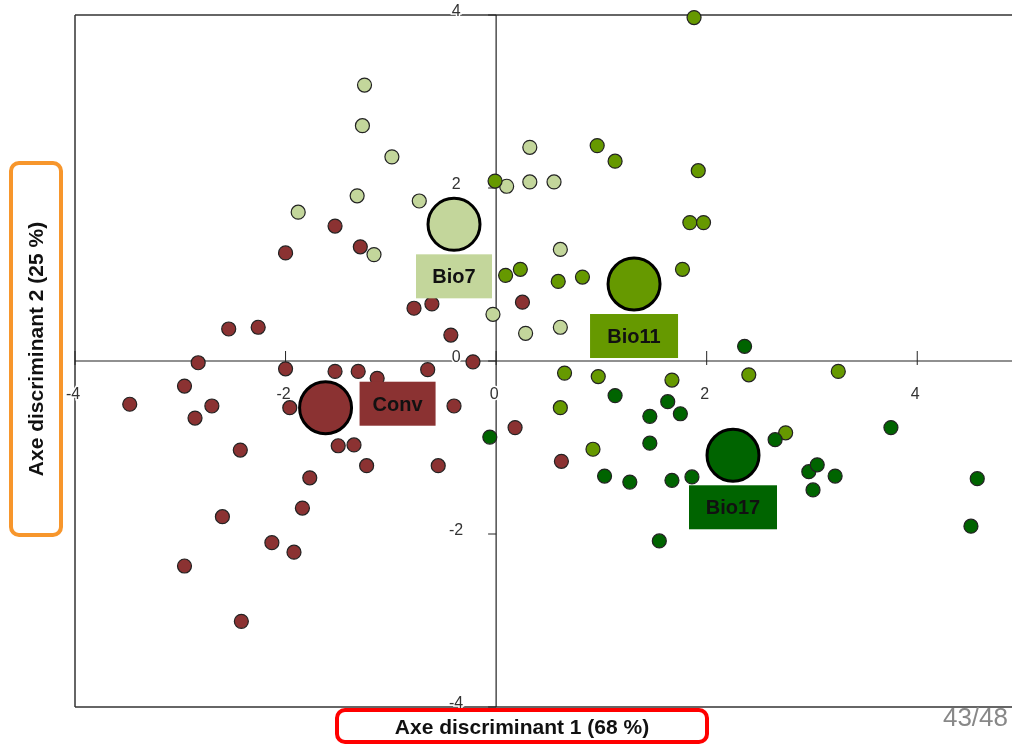  Describe the element at coordinates (522, 726) in the screenshot. I see `x-axis-title: Axe discriminant 1 (68 %)` at that location.